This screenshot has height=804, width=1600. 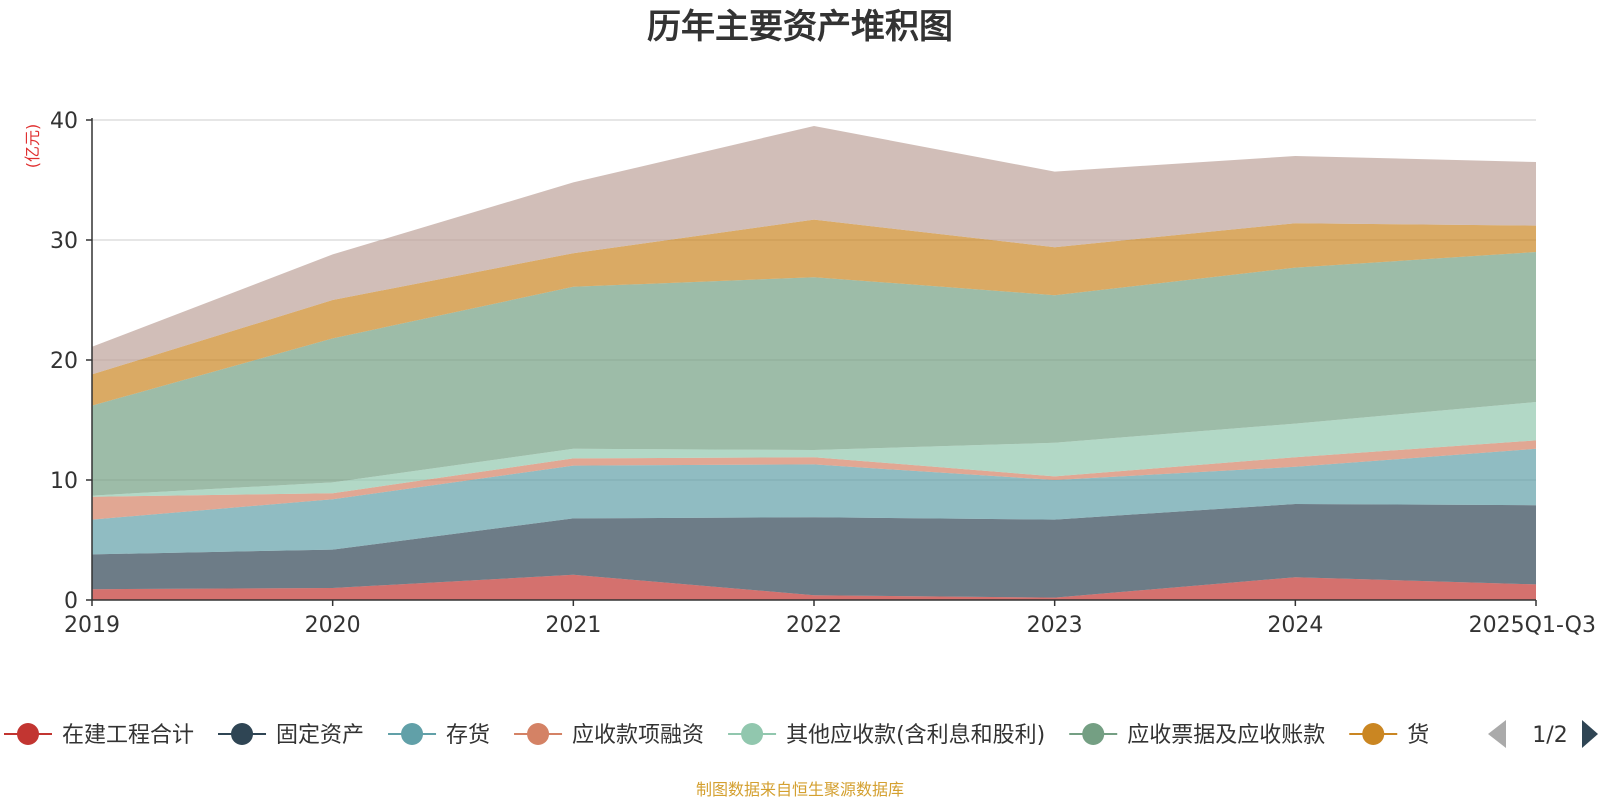 I want to click on legend-label: 应收票据及应收账款, so click(x=1226, y=735).